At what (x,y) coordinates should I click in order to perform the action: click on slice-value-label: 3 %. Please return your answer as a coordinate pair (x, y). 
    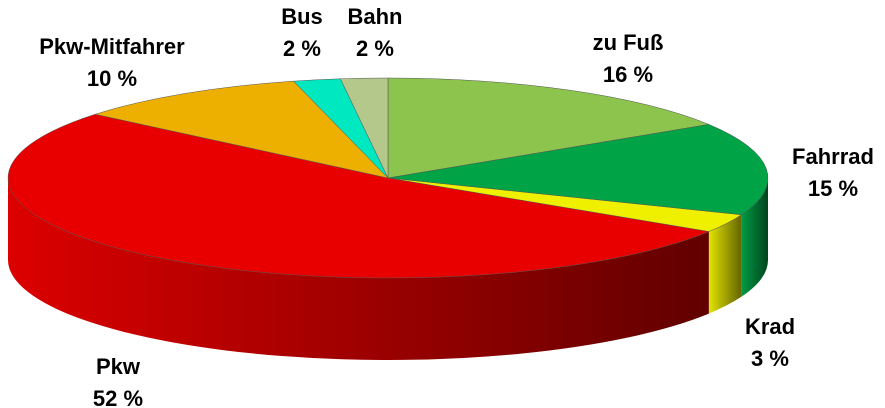
    Looking at the image, I should click on (770, 358).